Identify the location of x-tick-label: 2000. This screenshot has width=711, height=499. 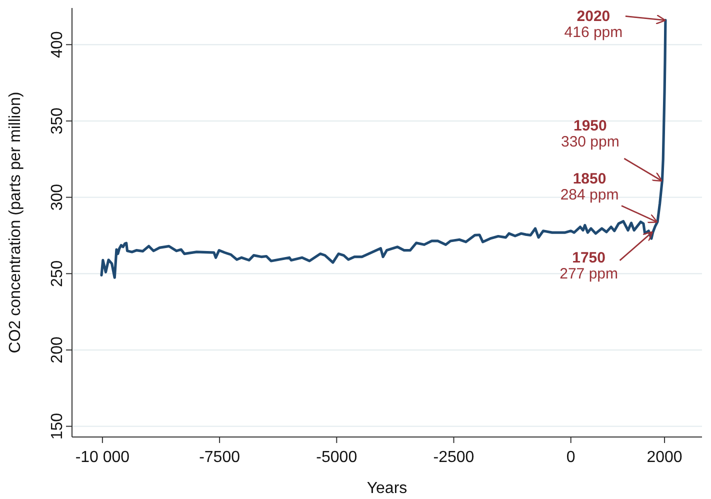
(664, 457).